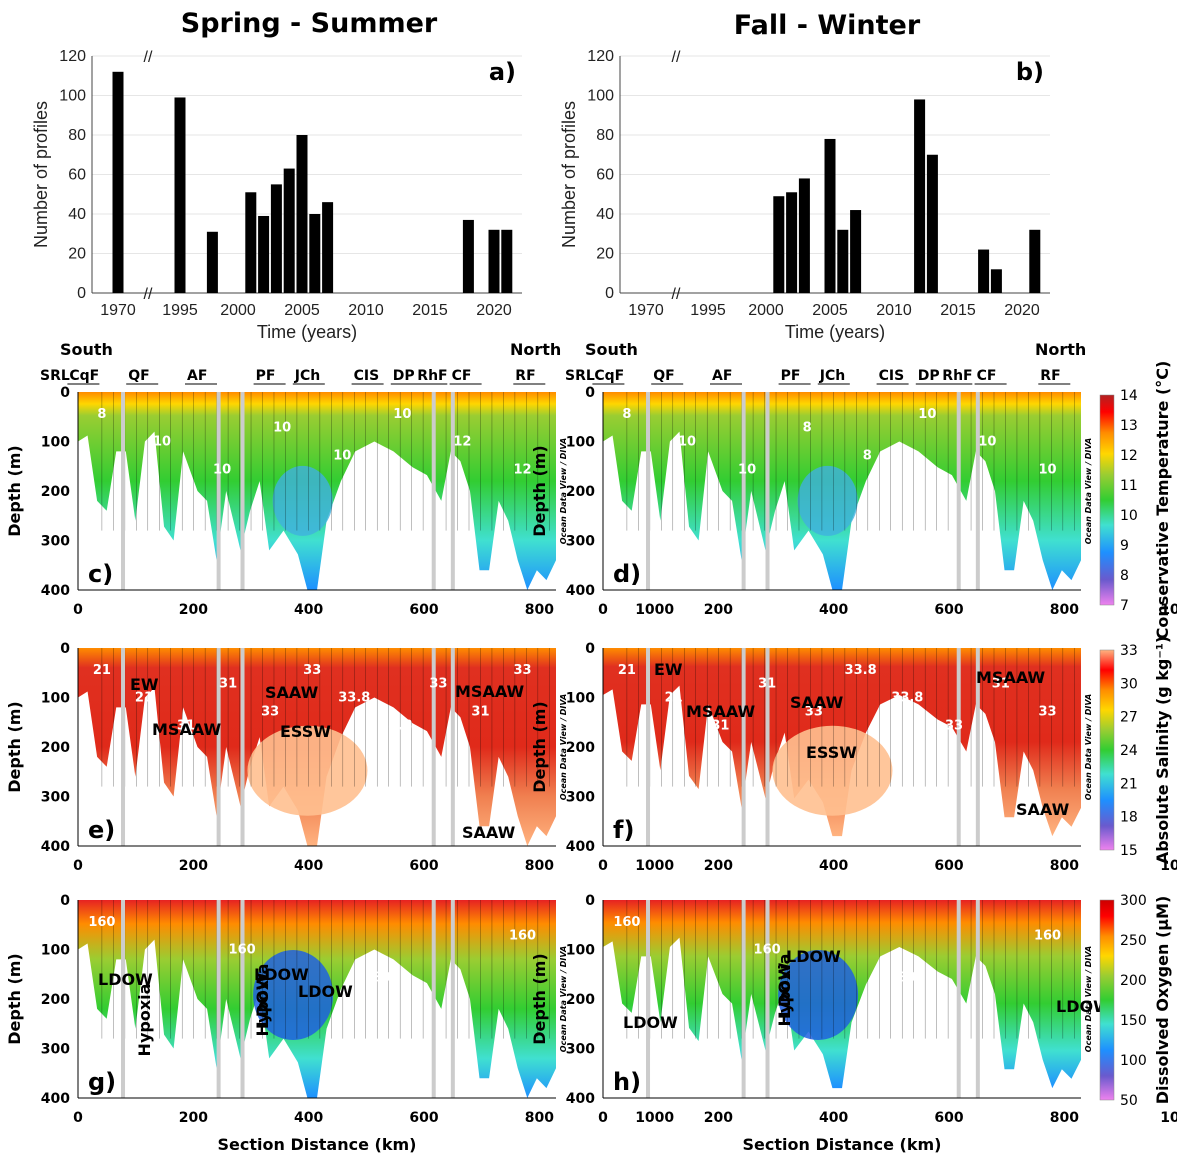 This screenshot has width=1177, height=1162. What do you see at coordinates (892, 376) in the screenshot?
I see `front-label-CIS: CIS` at bounding box center [892, 376].